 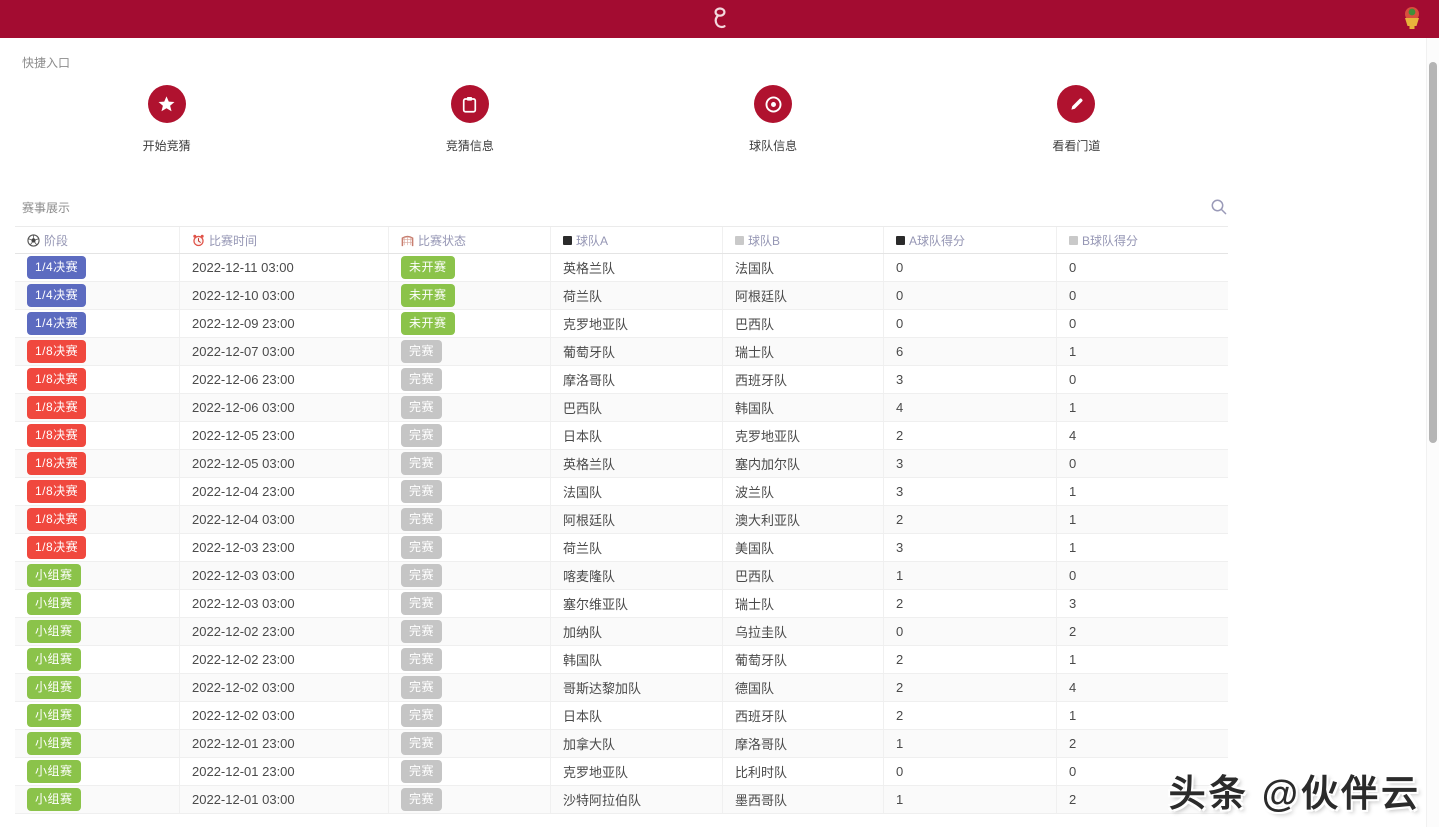 What do you see at coordinates (57, 295) in the screenshot?
I see `stage-badge: 1/4决赛` at bounding box center [57, 295].